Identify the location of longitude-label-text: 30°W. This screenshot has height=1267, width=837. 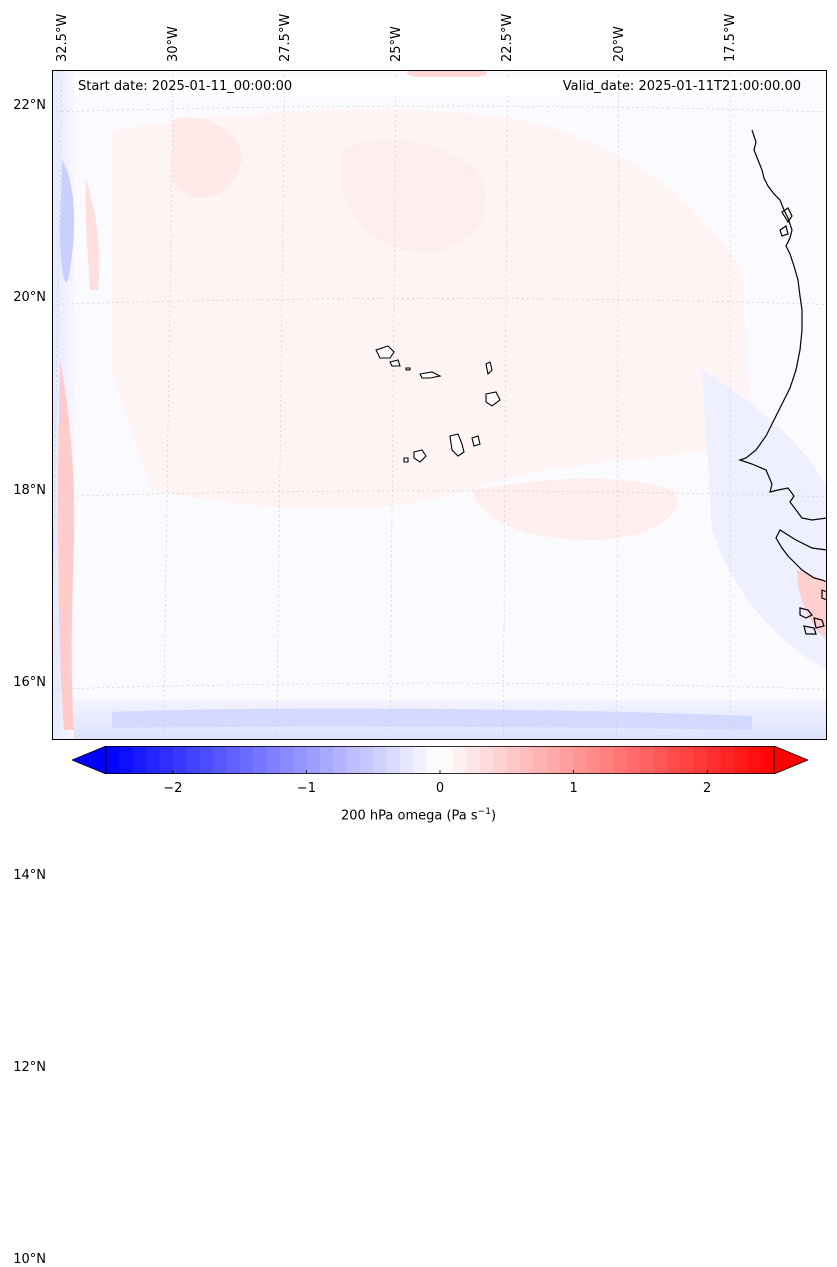
(174, 44).